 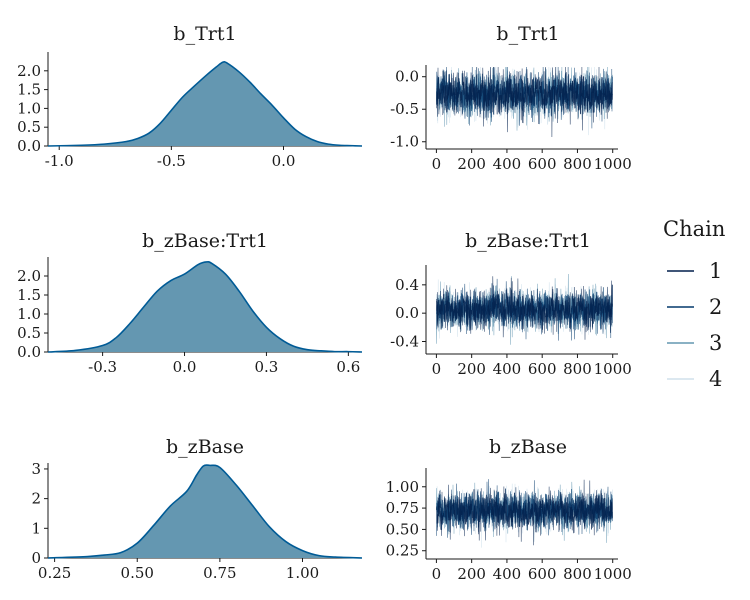 What do you see at coordinates (36, 558) in the screenshot?
I see `y-tick-label: 0` at bounding box center [36, 558].